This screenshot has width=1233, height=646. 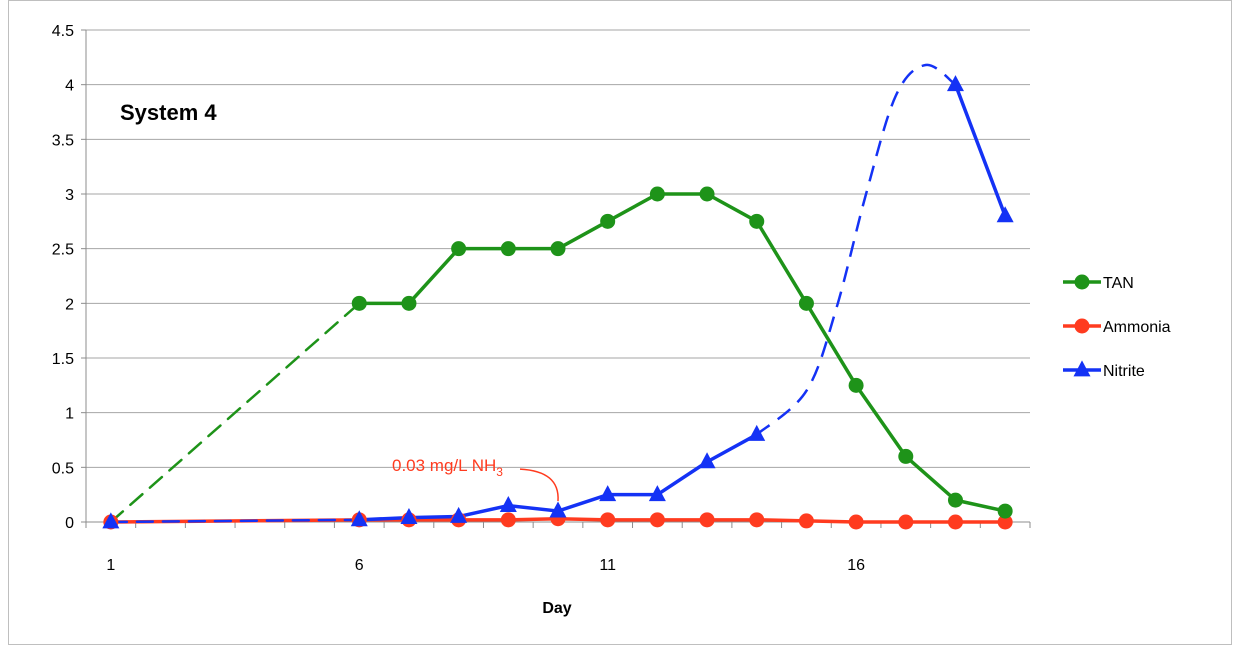 I want to click on legend-marker-ammonia, so click(x=1082, y=326).